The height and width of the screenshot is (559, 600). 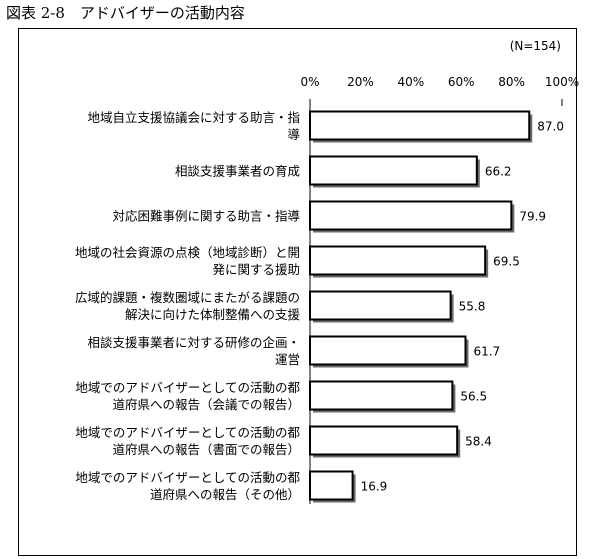 What do you see at coordinates (506, 262) in the screenshot?
I see `bar-value-label: 69.5` at bounding box center [506, 262].